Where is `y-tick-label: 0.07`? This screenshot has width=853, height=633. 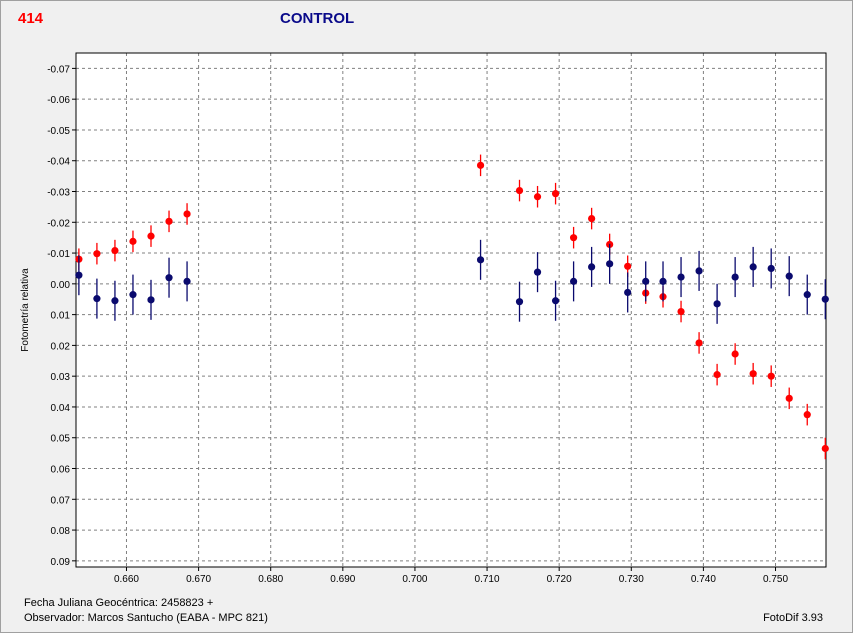
y-tick-label: 0.07 is located at coordinates (61, 500).